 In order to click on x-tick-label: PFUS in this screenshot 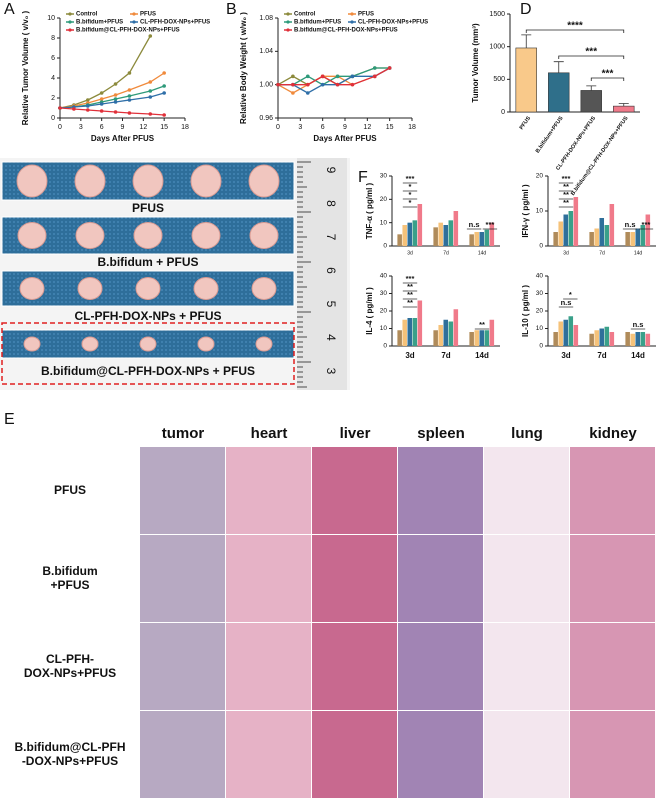, I will do `click(526, 123)`.